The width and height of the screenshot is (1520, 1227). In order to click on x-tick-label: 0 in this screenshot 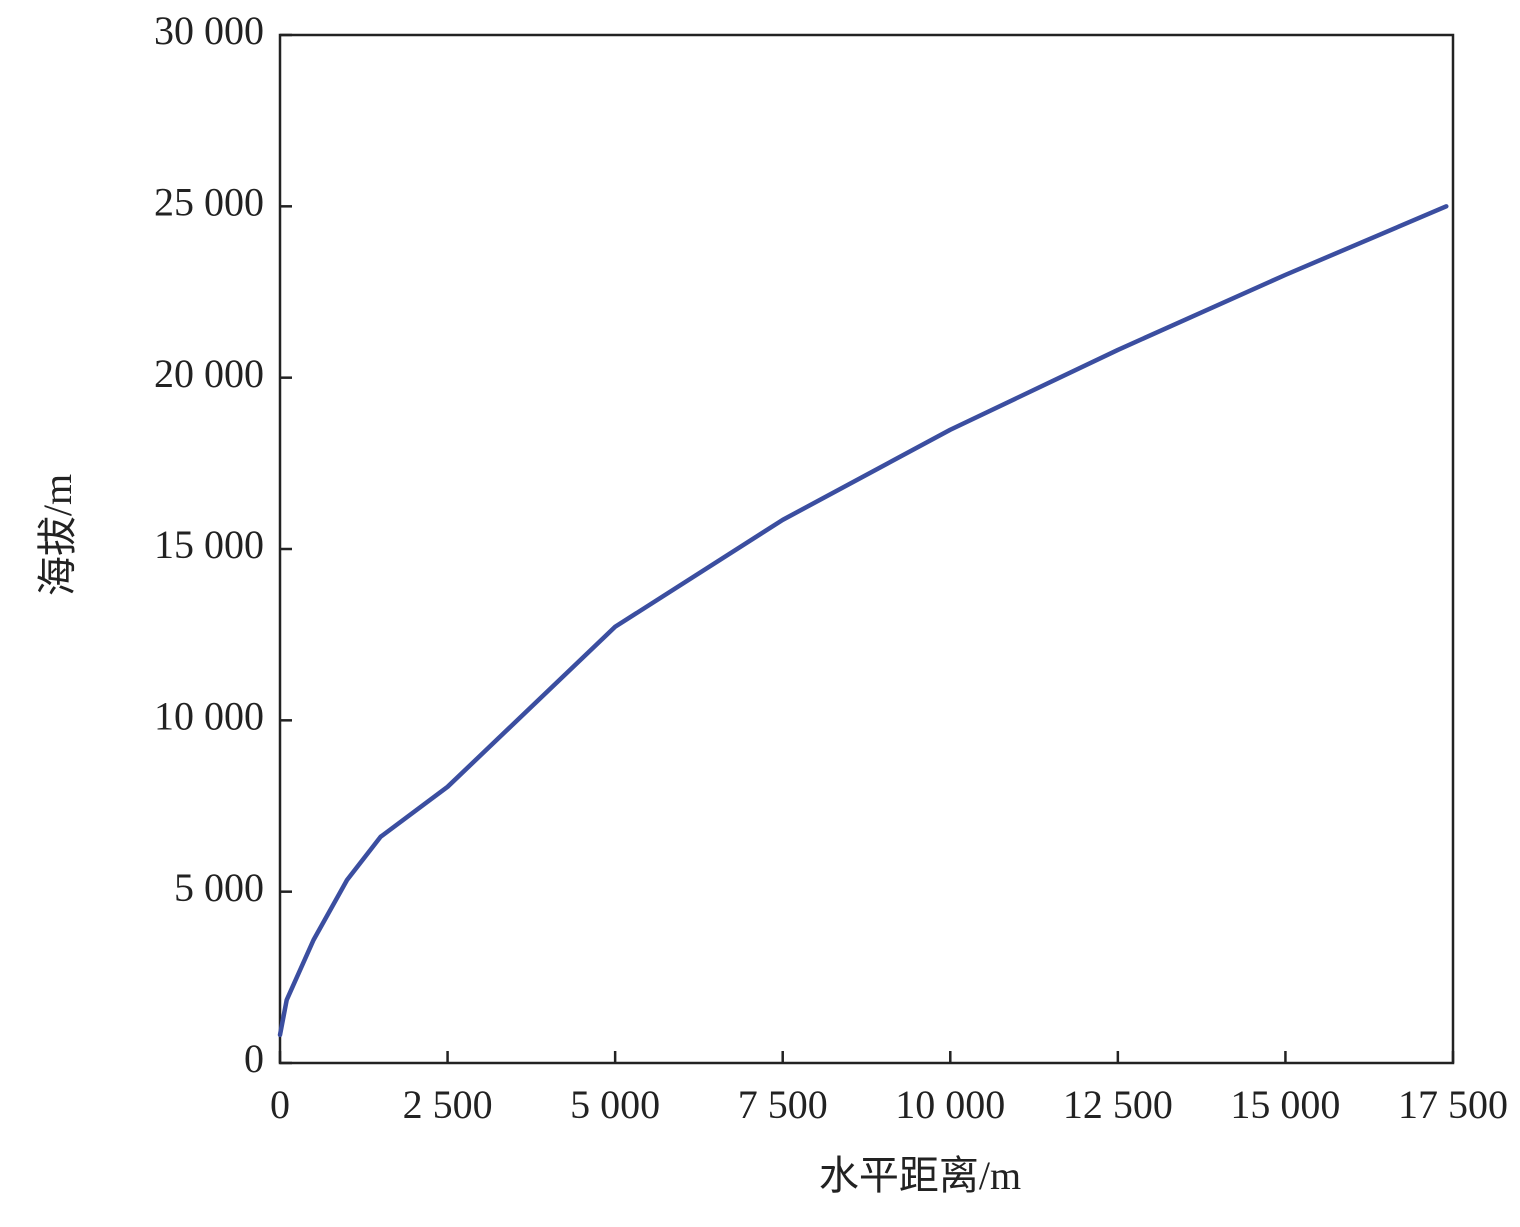, I will do `click(280, 1104)`.